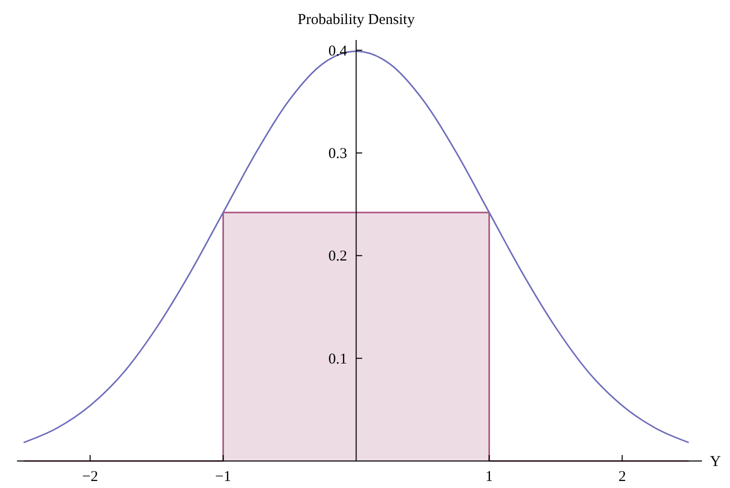  Describe the element at coordinates (90, 477) in the screenshot. I see `x-tick-label: −2` at that location.